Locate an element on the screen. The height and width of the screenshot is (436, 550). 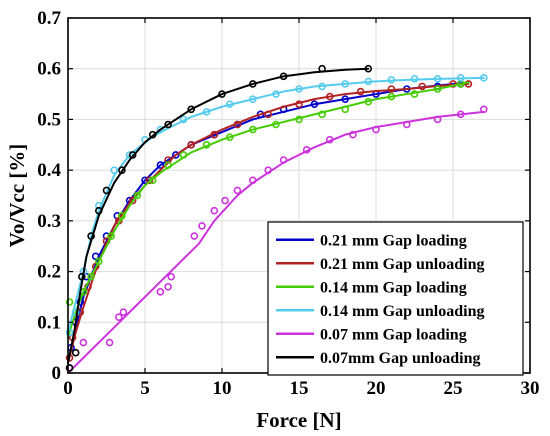
y-tick-label: 0.3 is located at coordinates (49, 221).